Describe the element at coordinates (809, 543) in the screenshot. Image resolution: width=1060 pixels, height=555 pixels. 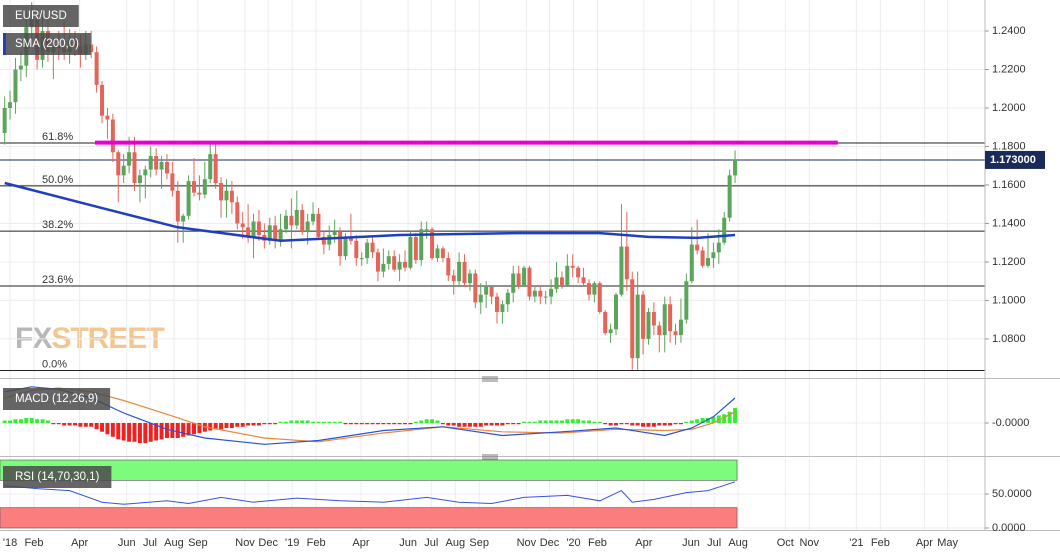
I see `x-tick-label: Nov` at that location.